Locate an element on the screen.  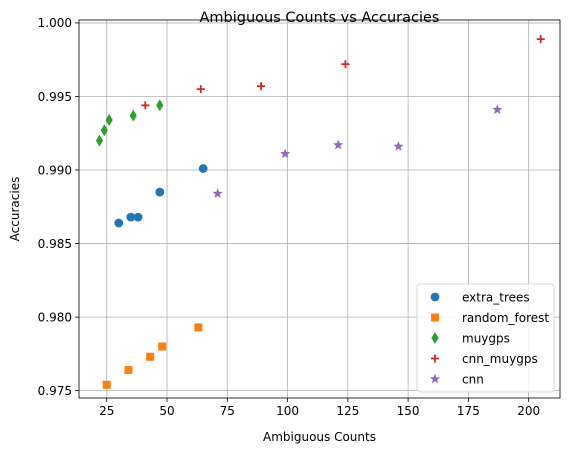
x-tick-label: 200 is located at coordinates (528, 411).